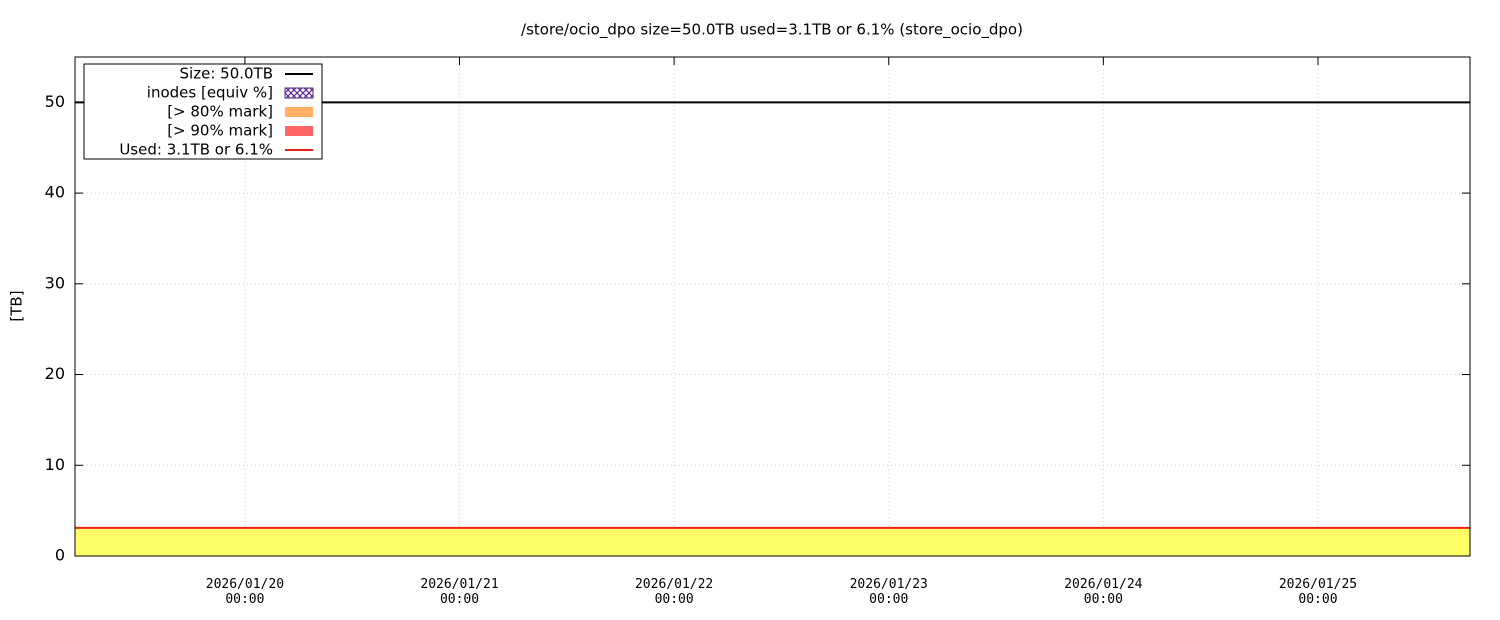  Describe the element at coordinates (226, 74) in the screenshot. I see `legend-label: Size: 50.0TB` at that location.